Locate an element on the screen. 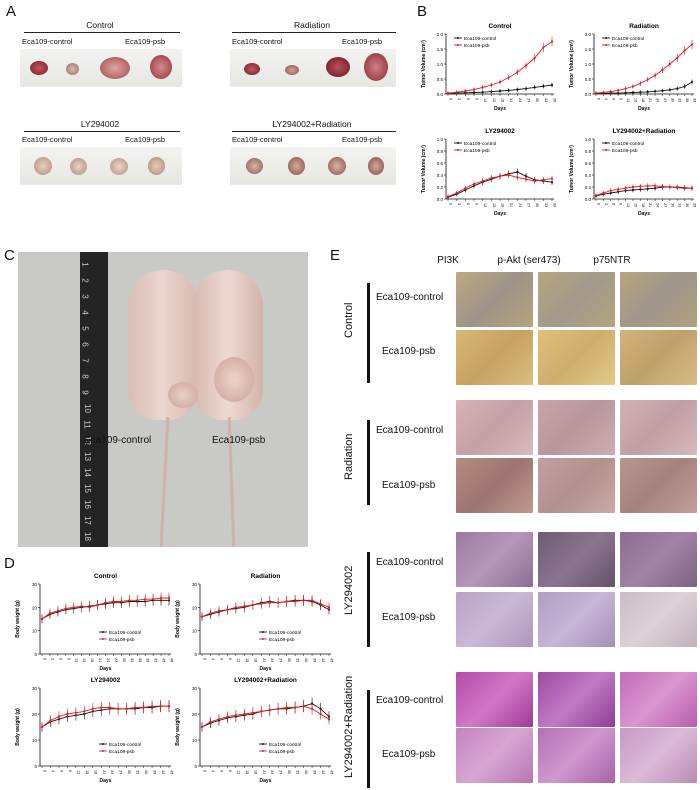 This screenshot has height=790, width=700. x-tick-label: 21 is located at coordinates (650, 100).